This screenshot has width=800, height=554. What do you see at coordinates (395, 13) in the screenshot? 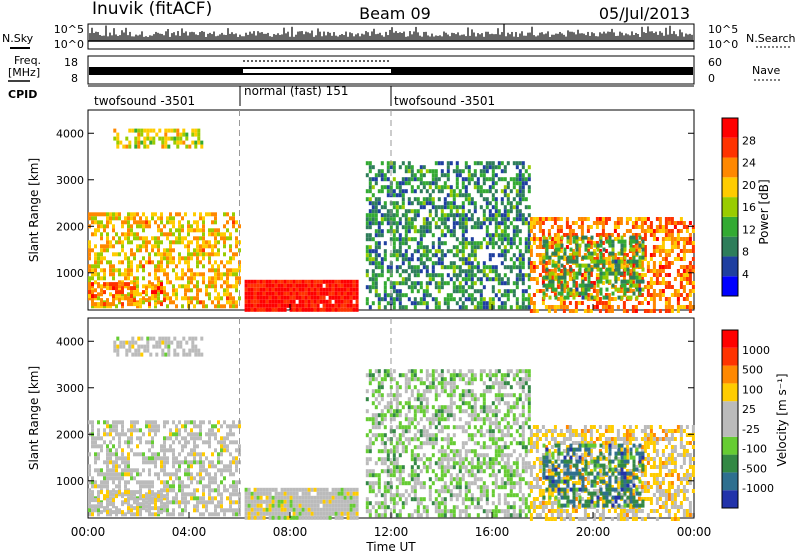
I see `beam-title: Beam 09` at bounding box center [395, 13].